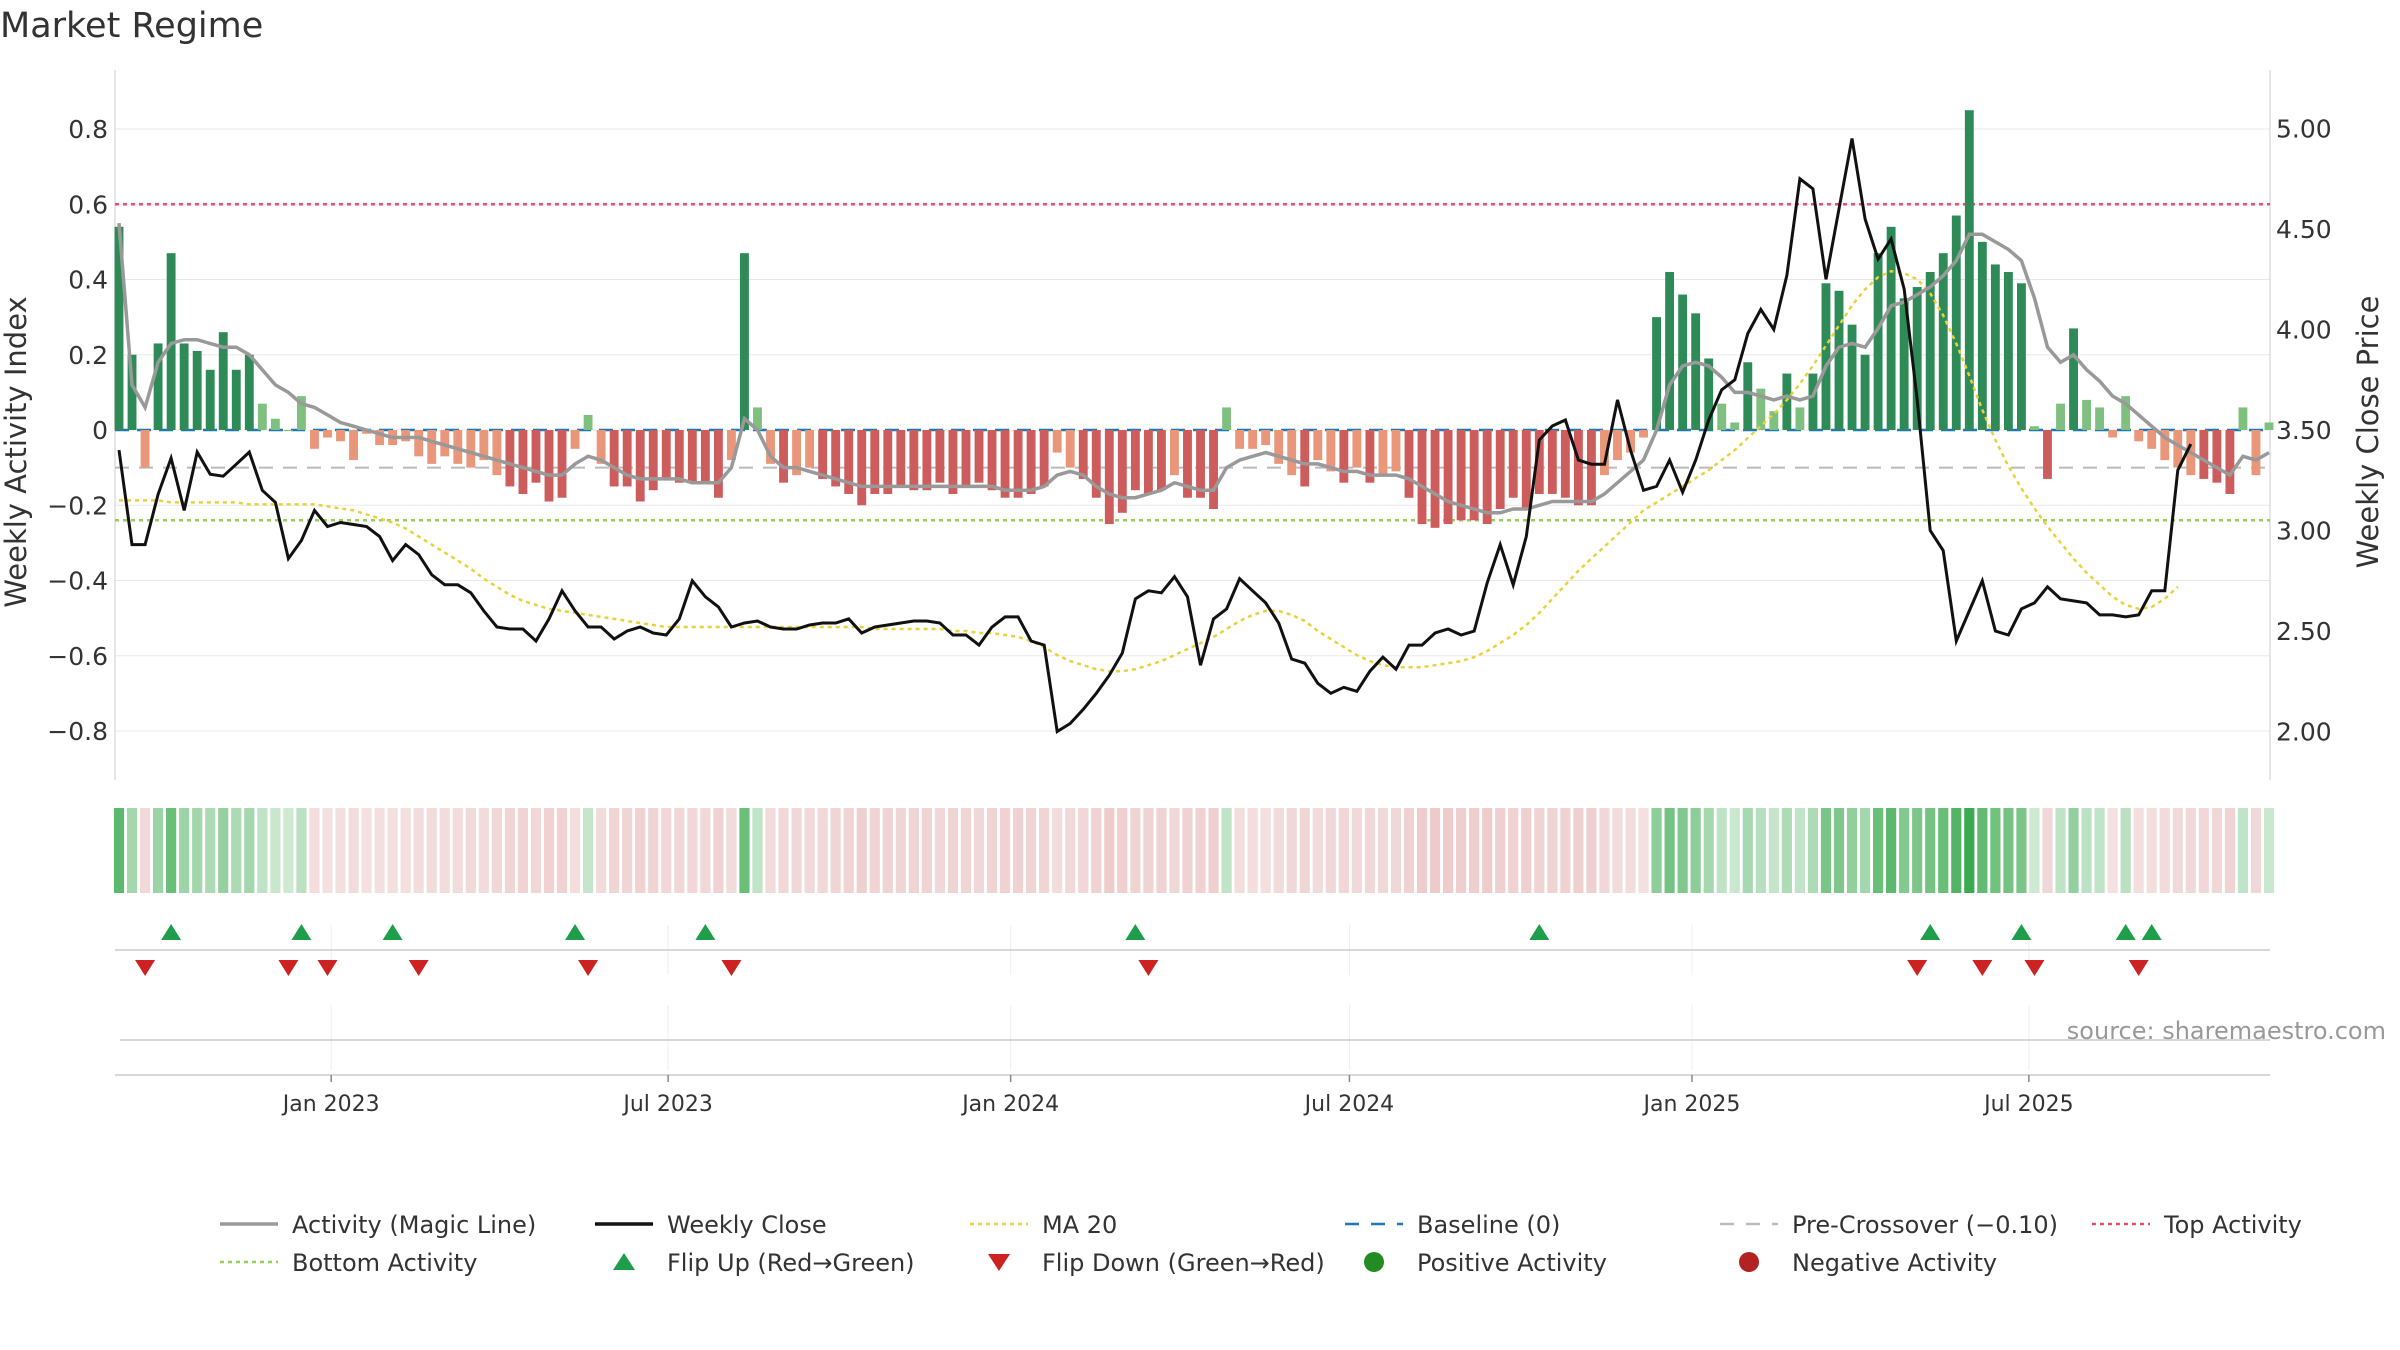  What do you see at coordinates (1894, 1263) in the screenshot?
I see `legend-label: Negative Activity` at bounding box center [1894, 1263].